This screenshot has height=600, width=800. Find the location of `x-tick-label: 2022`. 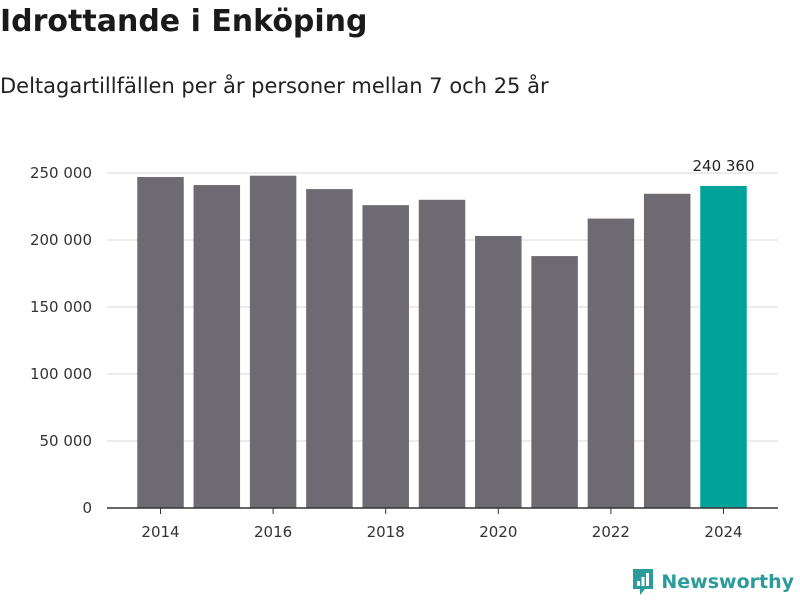

x-tick-label: 2022 is located at coordinates (611, 532).